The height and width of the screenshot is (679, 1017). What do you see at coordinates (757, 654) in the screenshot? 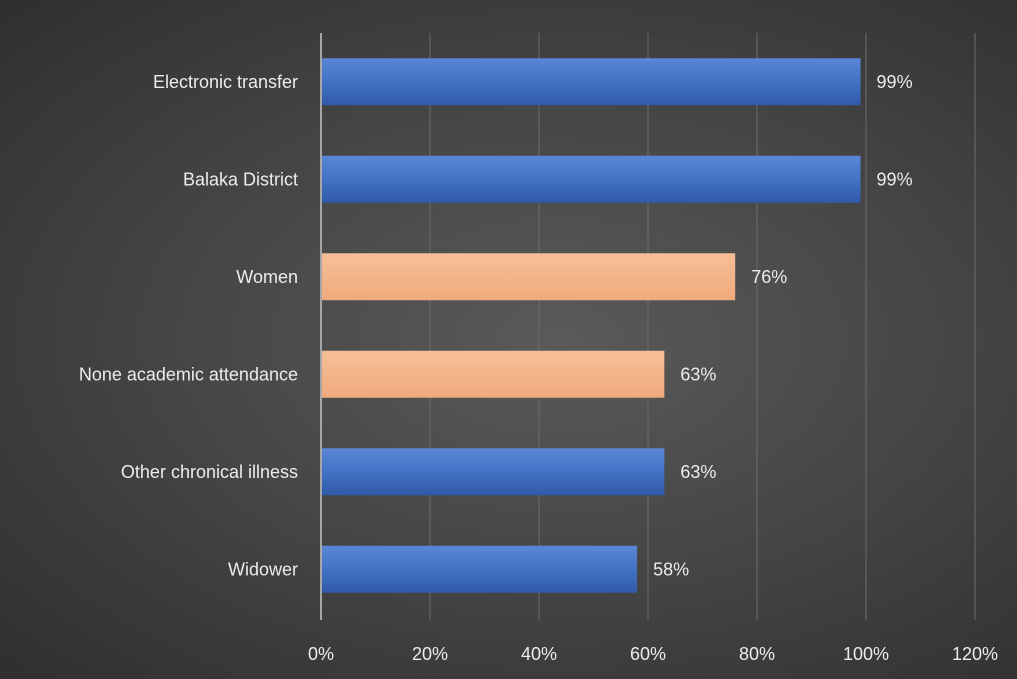
I see `x-tick-label: 80%` at bounding box center [757, 654].